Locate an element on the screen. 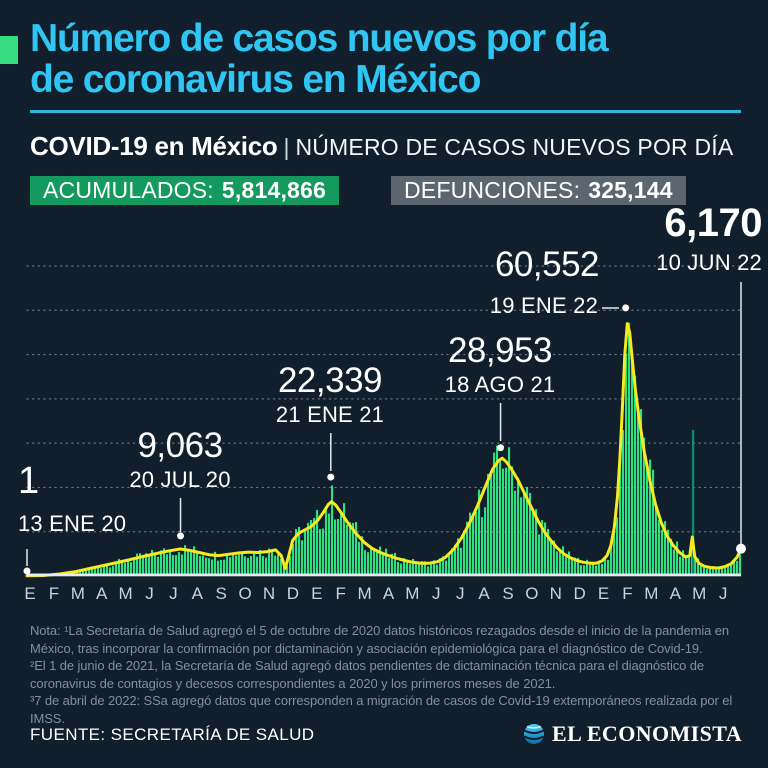 This screenshot has height=768, width=768. x-axis-label: M is located at coordinates (412, 593).